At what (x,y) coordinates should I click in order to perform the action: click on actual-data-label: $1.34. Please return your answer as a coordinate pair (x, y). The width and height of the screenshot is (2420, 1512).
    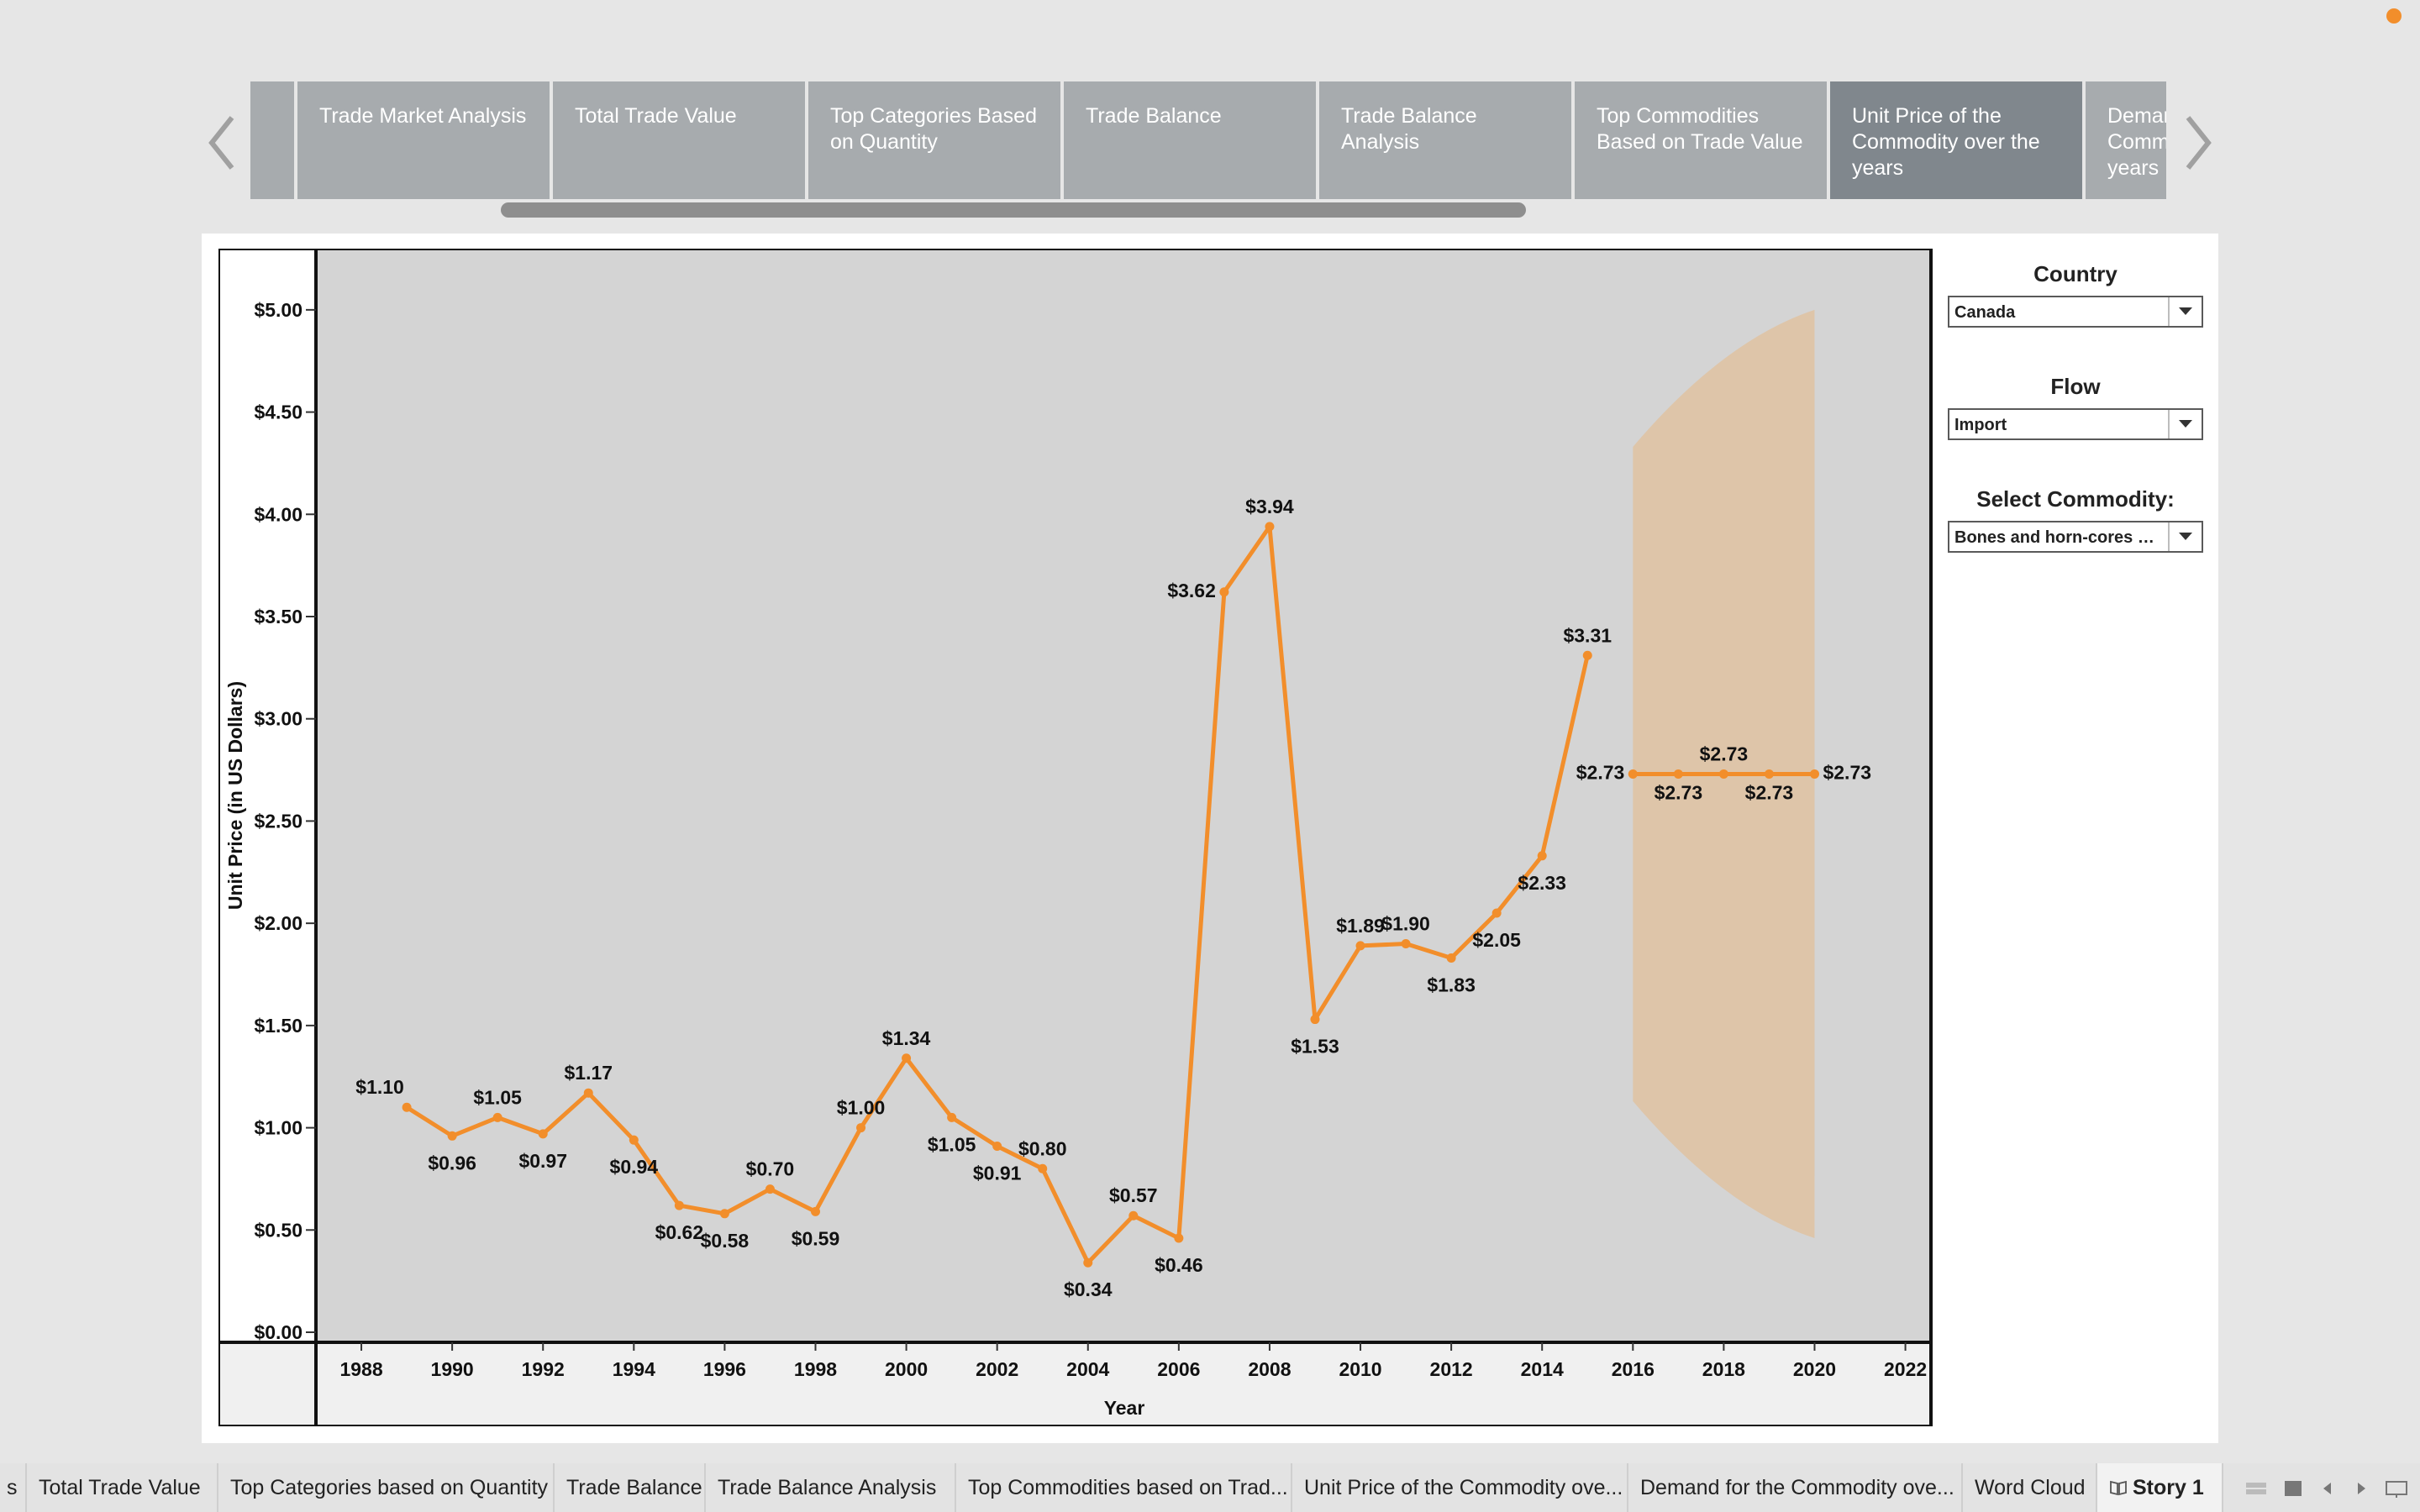
    Looking at the image, I should click on (906, 1038).